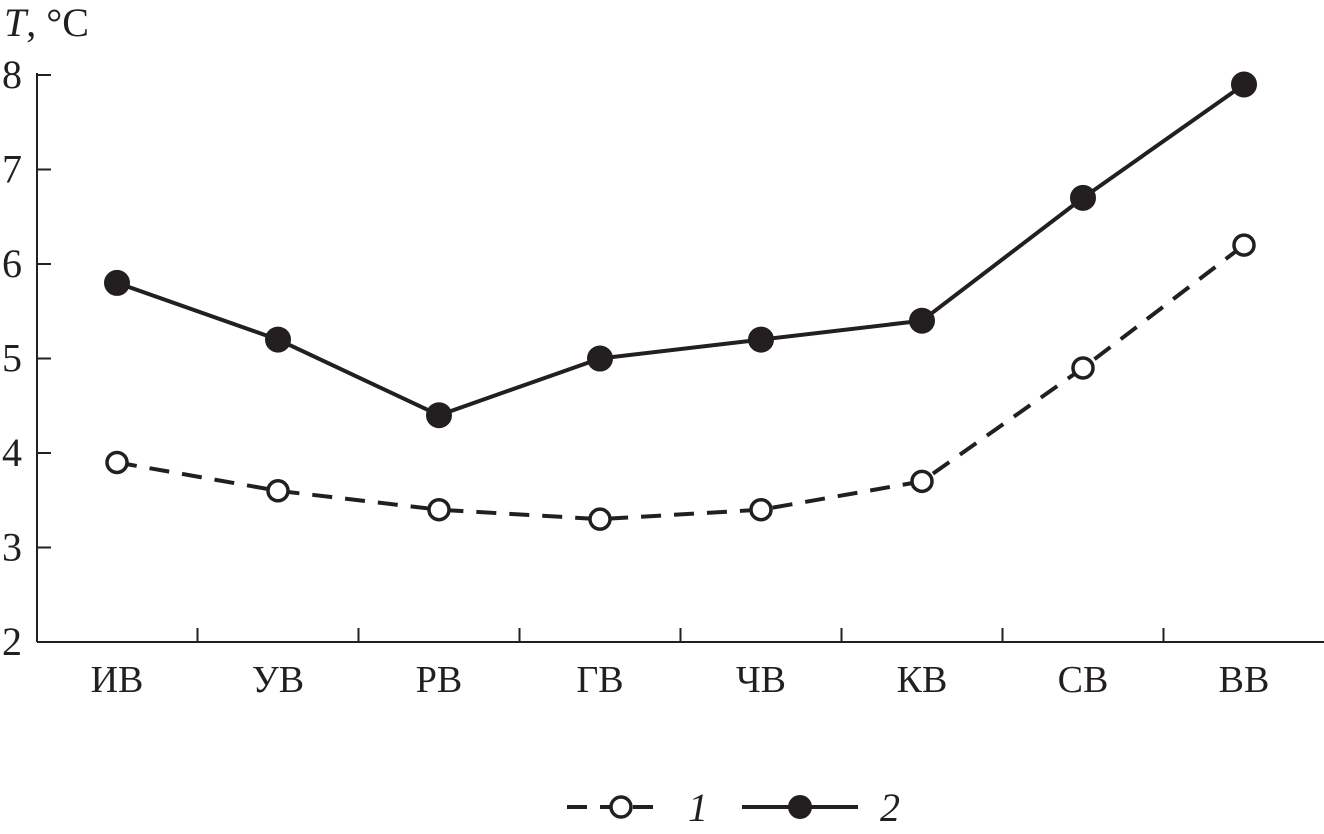  Describe the element at coordinates (599, 680) in the screenshot. I see `x-category-label: ГВ` at that location.